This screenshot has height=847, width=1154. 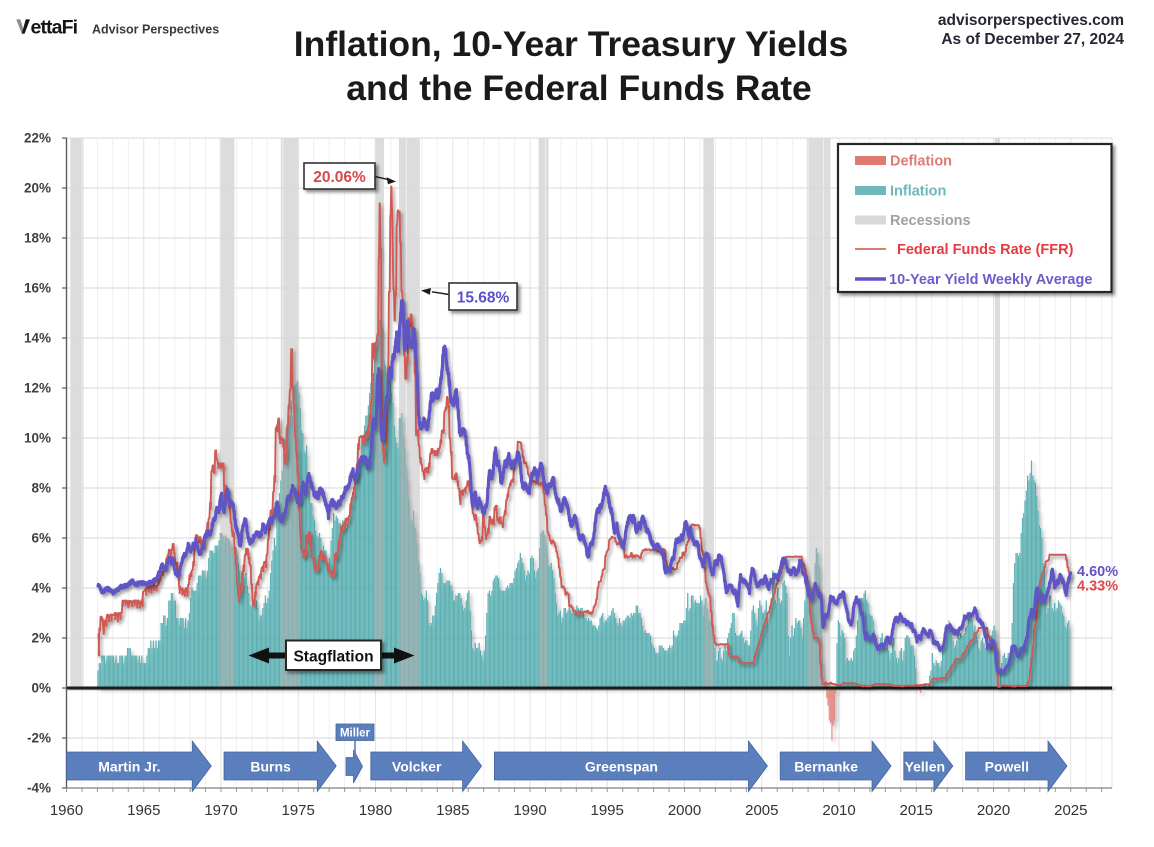 What do you see at coordinates (339, 177) in the screenshot?
I see `svg-text: 20.06%` at bounding box center [339, 177].